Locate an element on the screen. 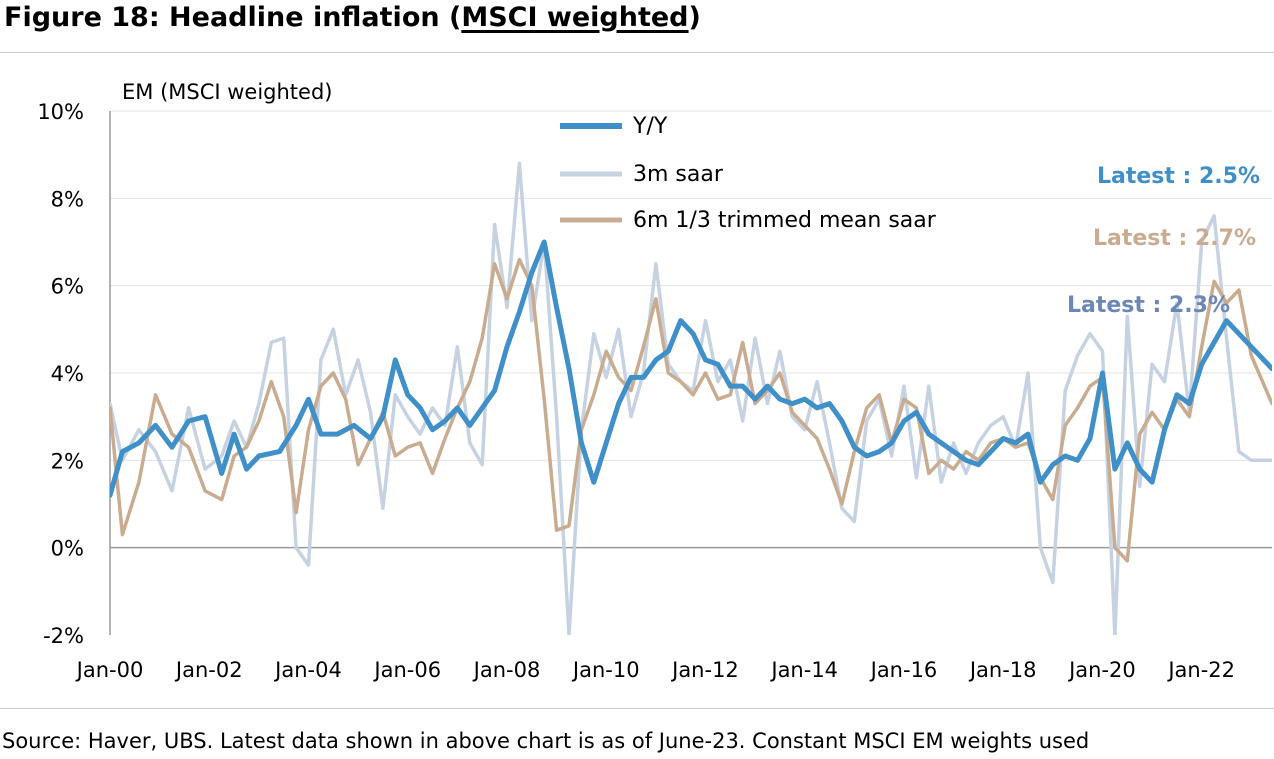  x-tick-label: Jan-20 is located at coordinates (1101, 670).